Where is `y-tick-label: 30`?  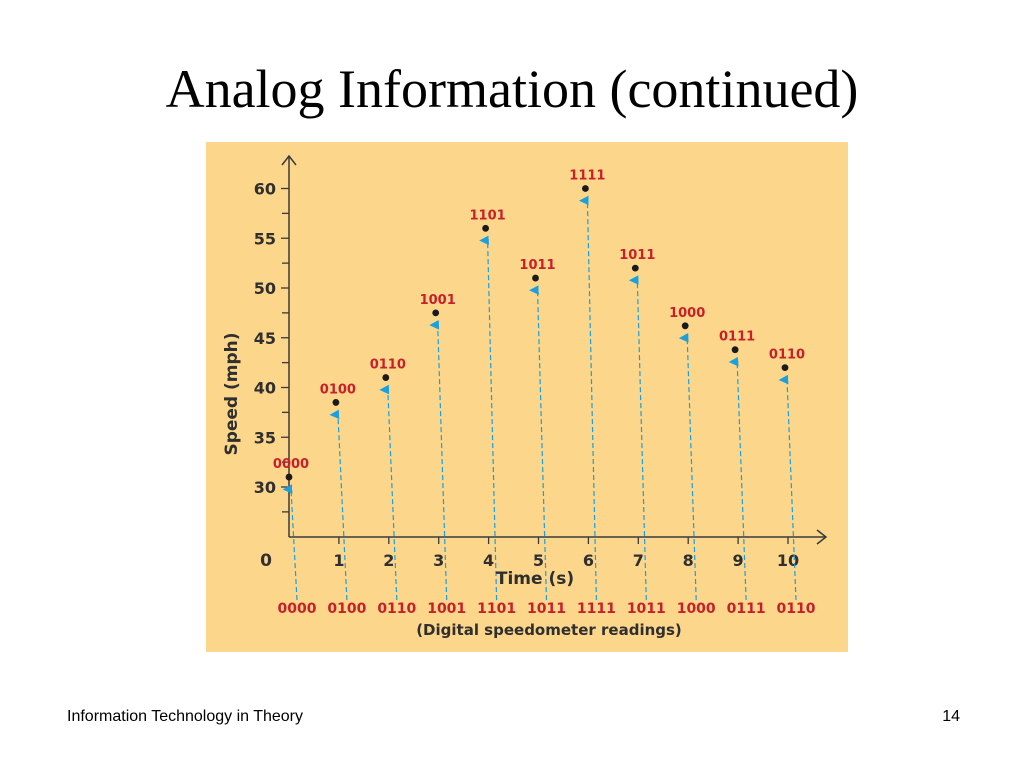 y-tick-label: 30 is located at coordinates (265, 487).